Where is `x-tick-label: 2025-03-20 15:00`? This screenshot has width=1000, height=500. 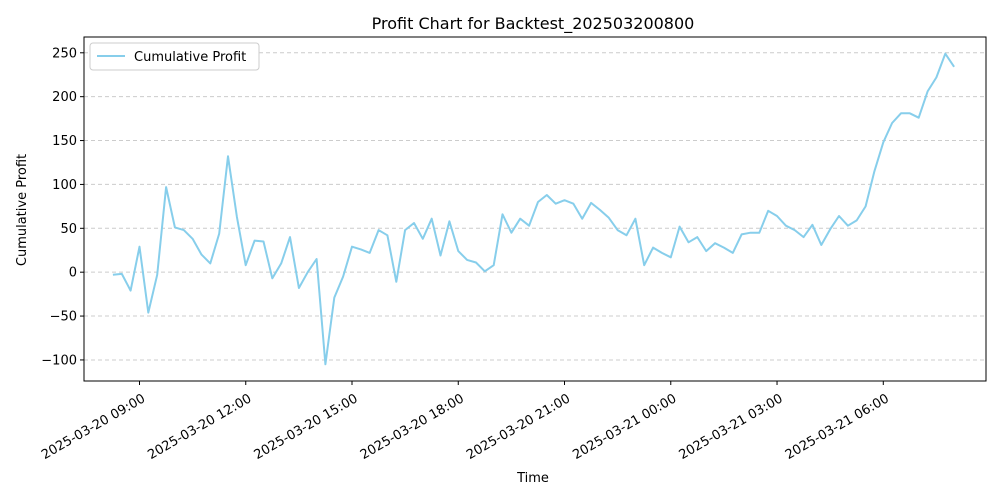
x-tick-label: 2025-03-20 15:00 is located at coordinates (306, 427).